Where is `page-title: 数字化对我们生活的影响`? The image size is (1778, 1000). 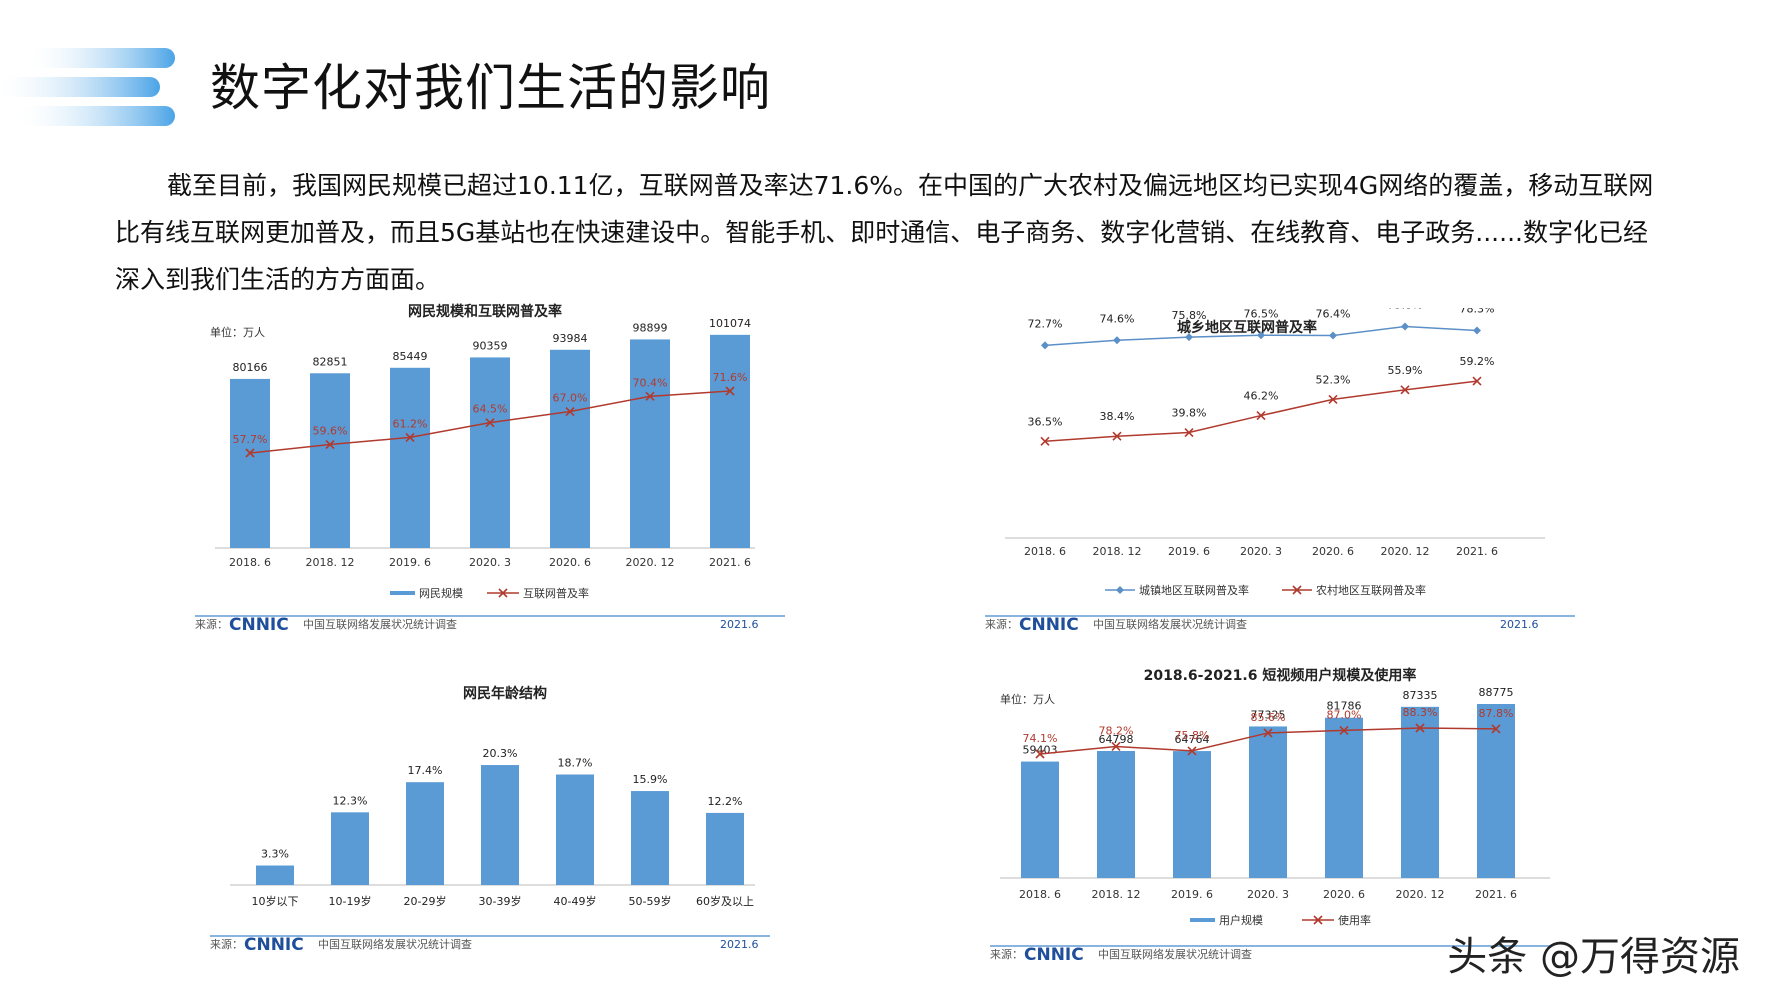 page-title: 数字化对我们生活的影响 is located at coordinates (490, 88).